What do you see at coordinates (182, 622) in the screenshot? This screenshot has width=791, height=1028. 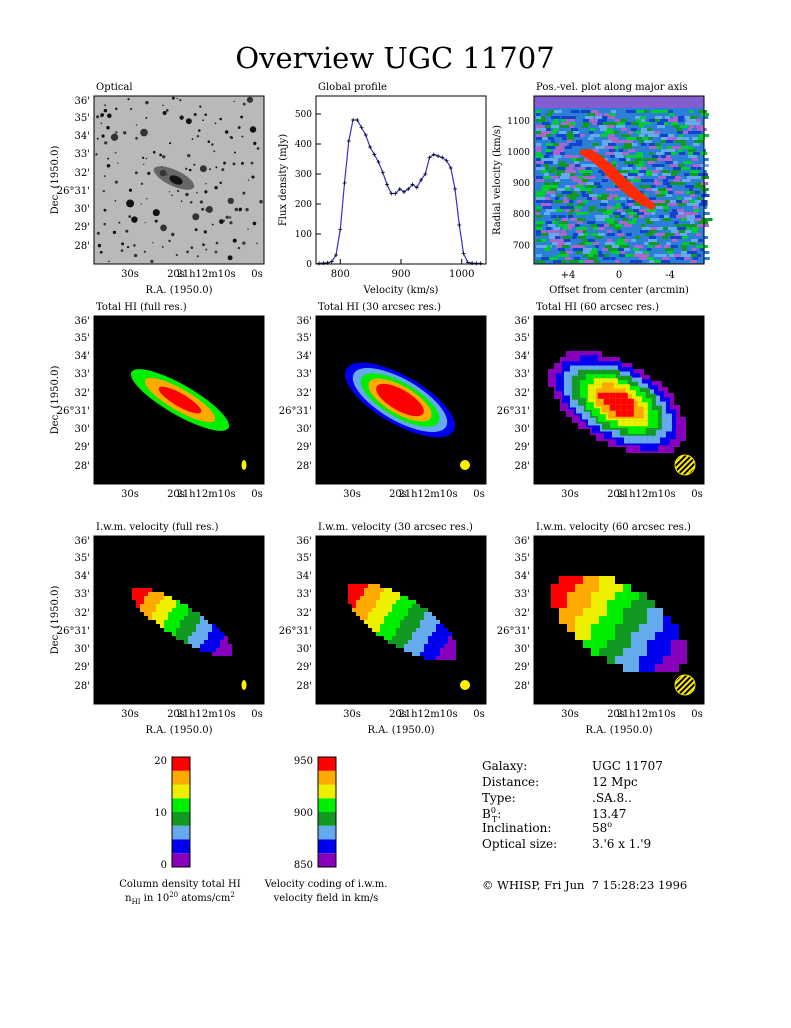 I see `vel-full-map` at bounding box center [182, 622].